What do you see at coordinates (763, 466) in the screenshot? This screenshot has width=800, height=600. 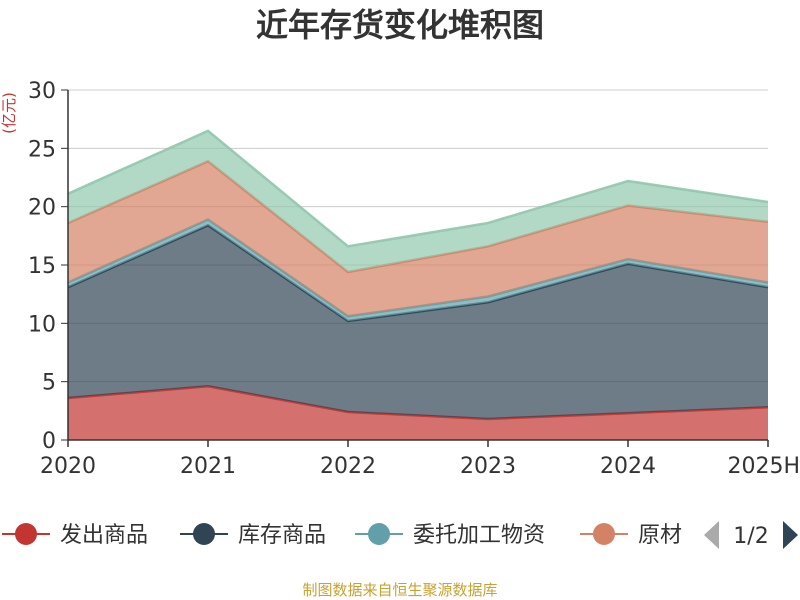 I see `x-tick-label: 2025H` at bounding box center [763, 466].